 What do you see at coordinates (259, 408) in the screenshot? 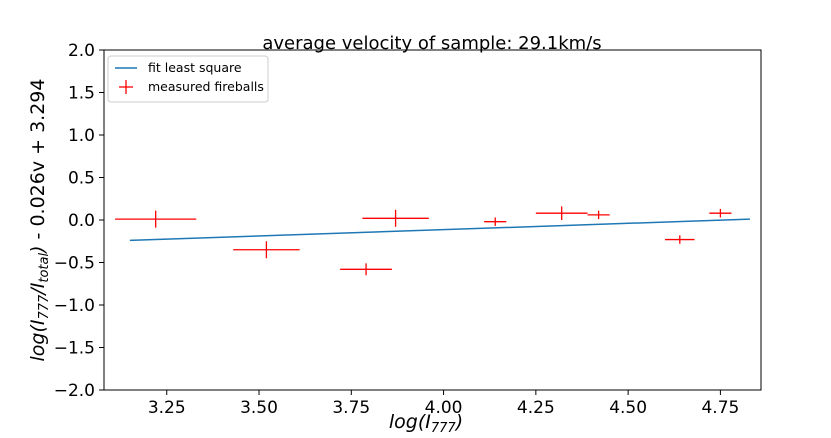
I see `x-tick-label: 3.50` at bounding box center [259, 408].